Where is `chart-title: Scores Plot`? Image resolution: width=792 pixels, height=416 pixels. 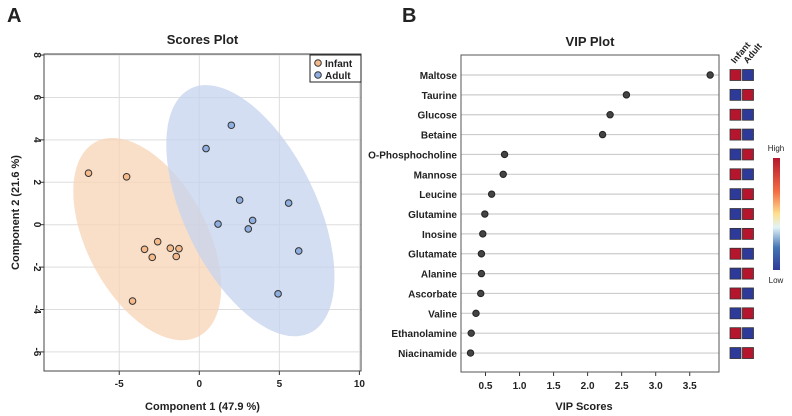 chart-title: Scores Plot is located at coordinates (203, 39).